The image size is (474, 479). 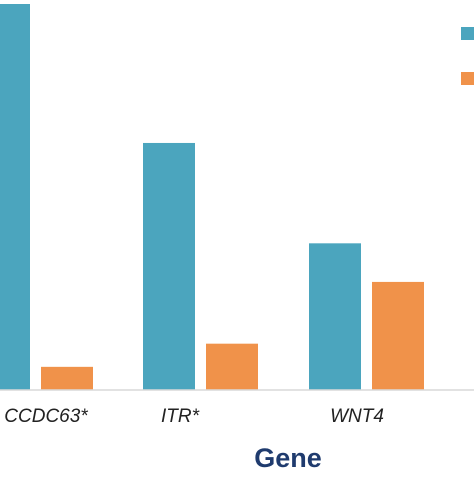 What do you see at coordinates (288, 458) in the screenshot?
I see `x-axis-title: Gene` at bounding box center [288, 458].